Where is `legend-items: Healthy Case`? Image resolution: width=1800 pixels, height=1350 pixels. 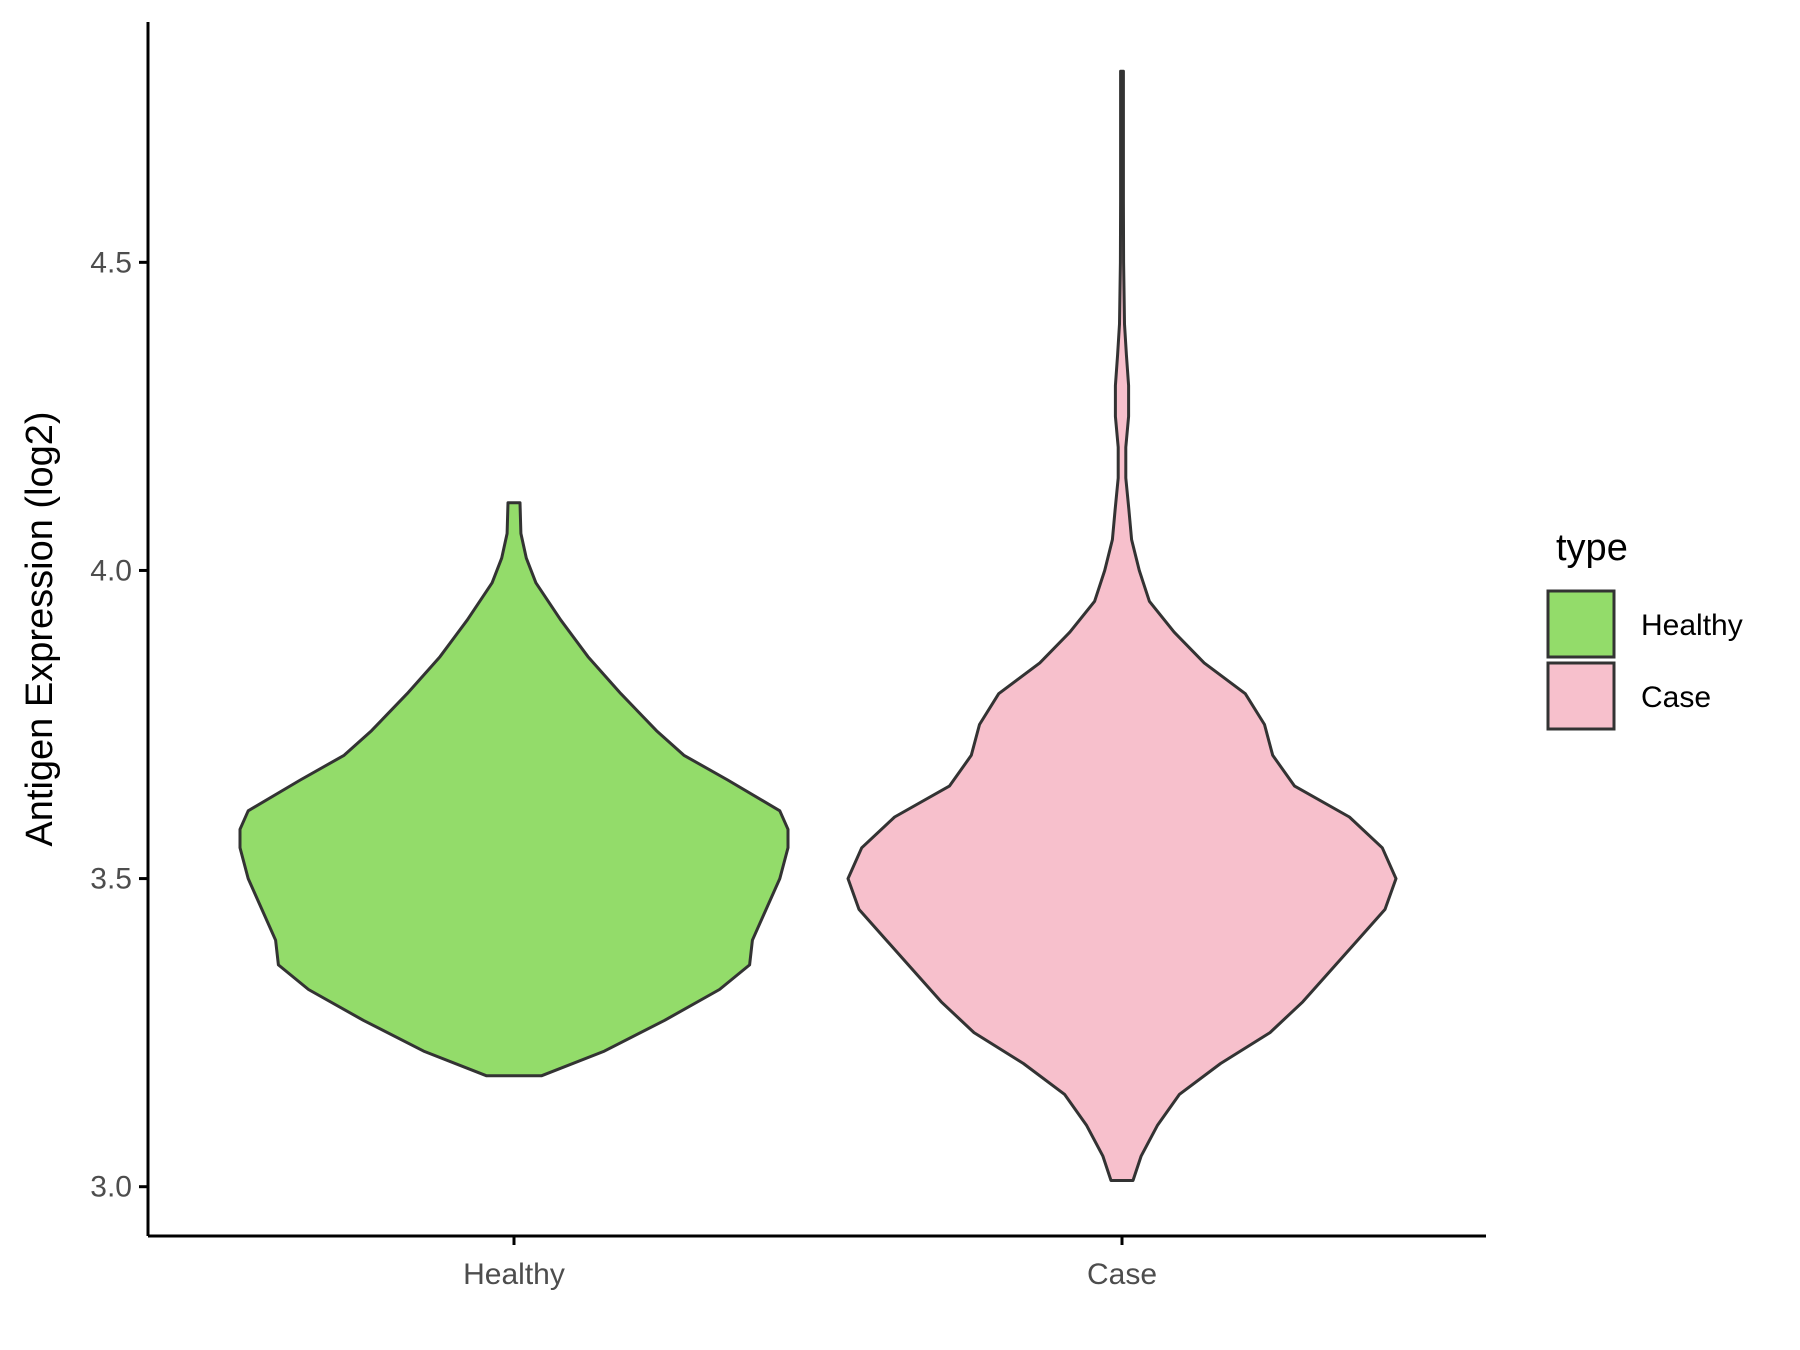 legend-items: Healthy Case is located at coordinates (1644, 660).